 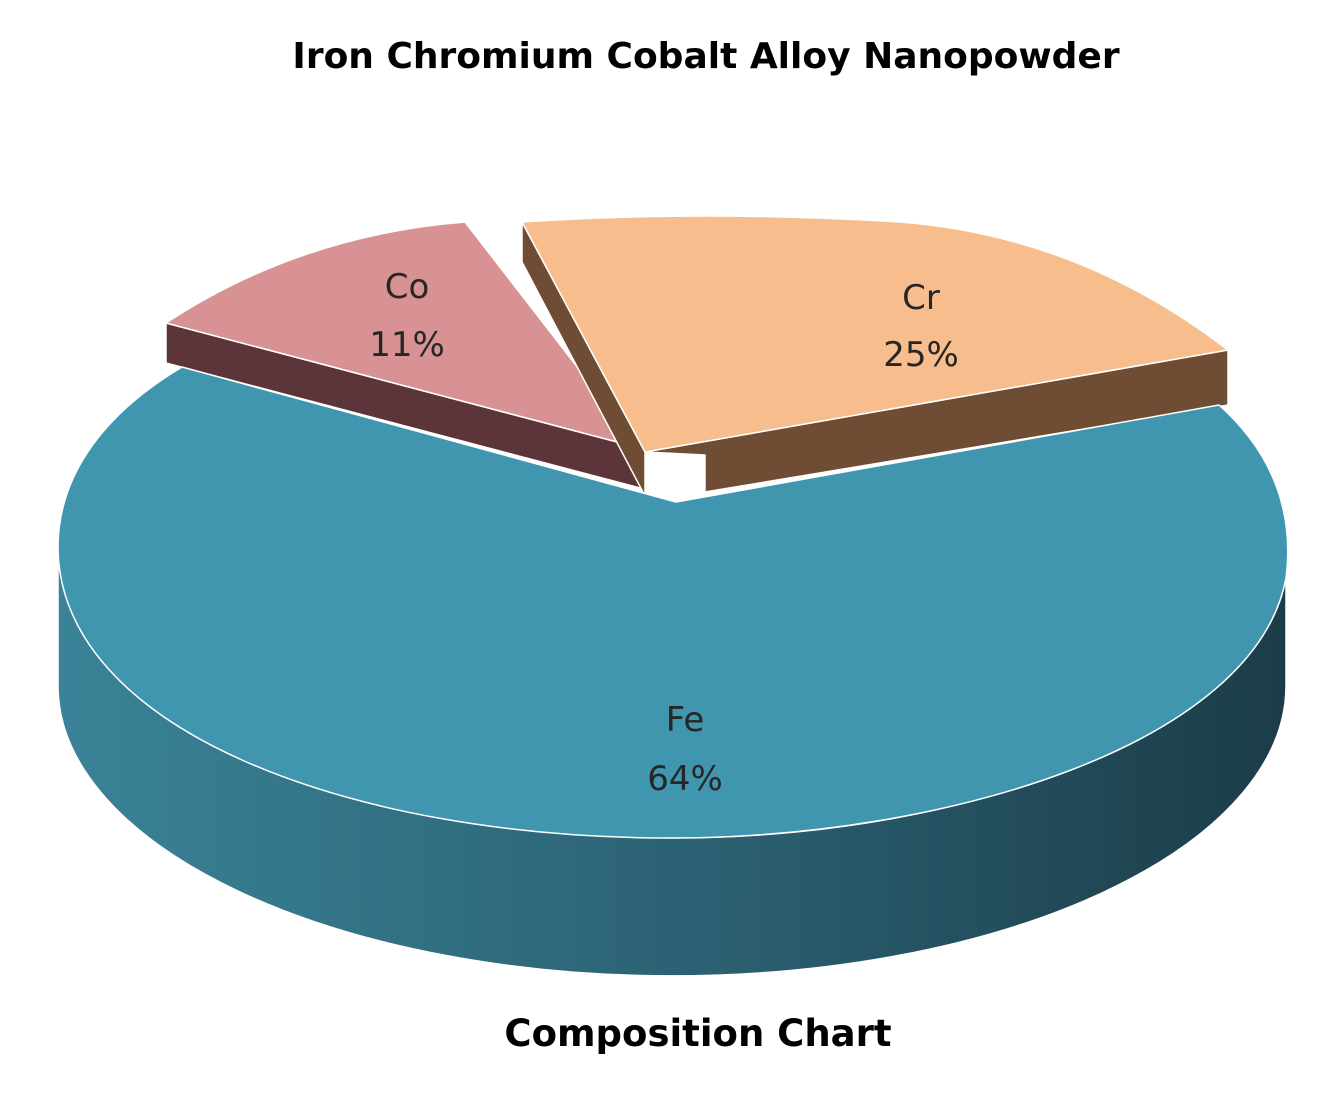 I want to click on label-cr-value: 25%, so click(x=921, y=355).